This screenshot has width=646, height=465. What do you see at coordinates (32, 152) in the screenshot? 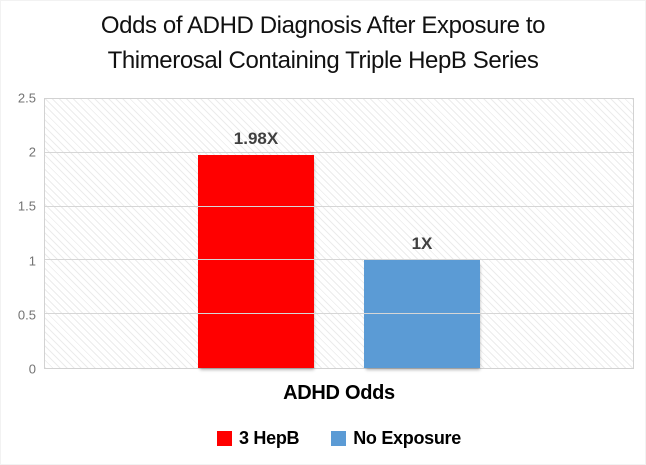
I see `y-tick-label: 2` at bounding box center [32, 152].